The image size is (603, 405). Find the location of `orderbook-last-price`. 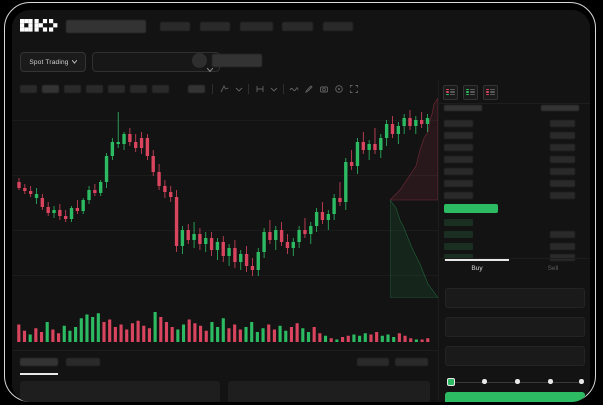

orderbook-last-price is located at coordinates (471, 208).